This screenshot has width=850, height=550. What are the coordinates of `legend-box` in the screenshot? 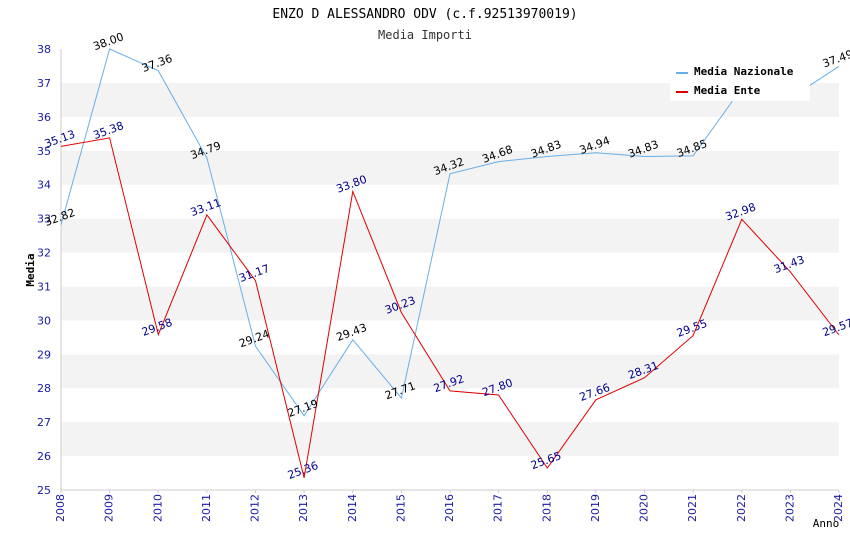 It's located at (740, 80).